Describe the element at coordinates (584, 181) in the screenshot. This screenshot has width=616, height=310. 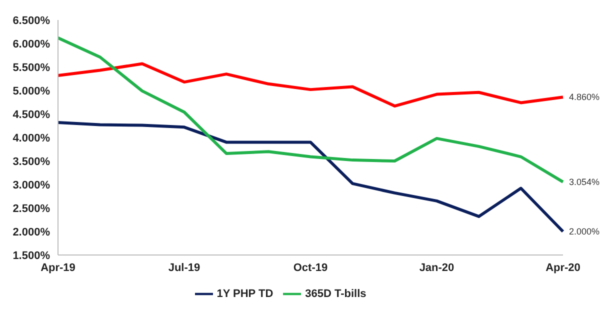
I see `data-label: 3.054%` at that location.